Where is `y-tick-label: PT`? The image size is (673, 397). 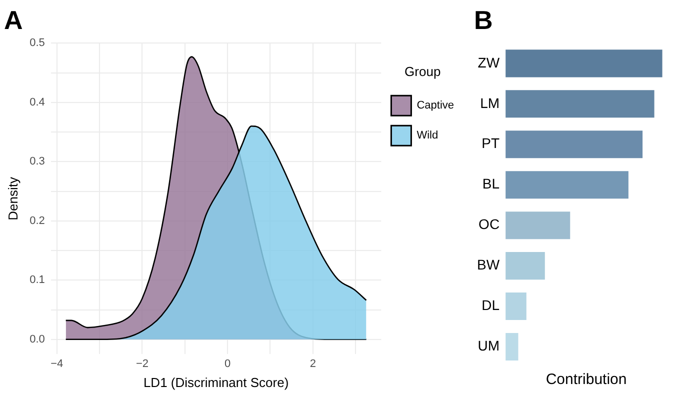
y-tick-label: PT is located at coordinates (491, 143).